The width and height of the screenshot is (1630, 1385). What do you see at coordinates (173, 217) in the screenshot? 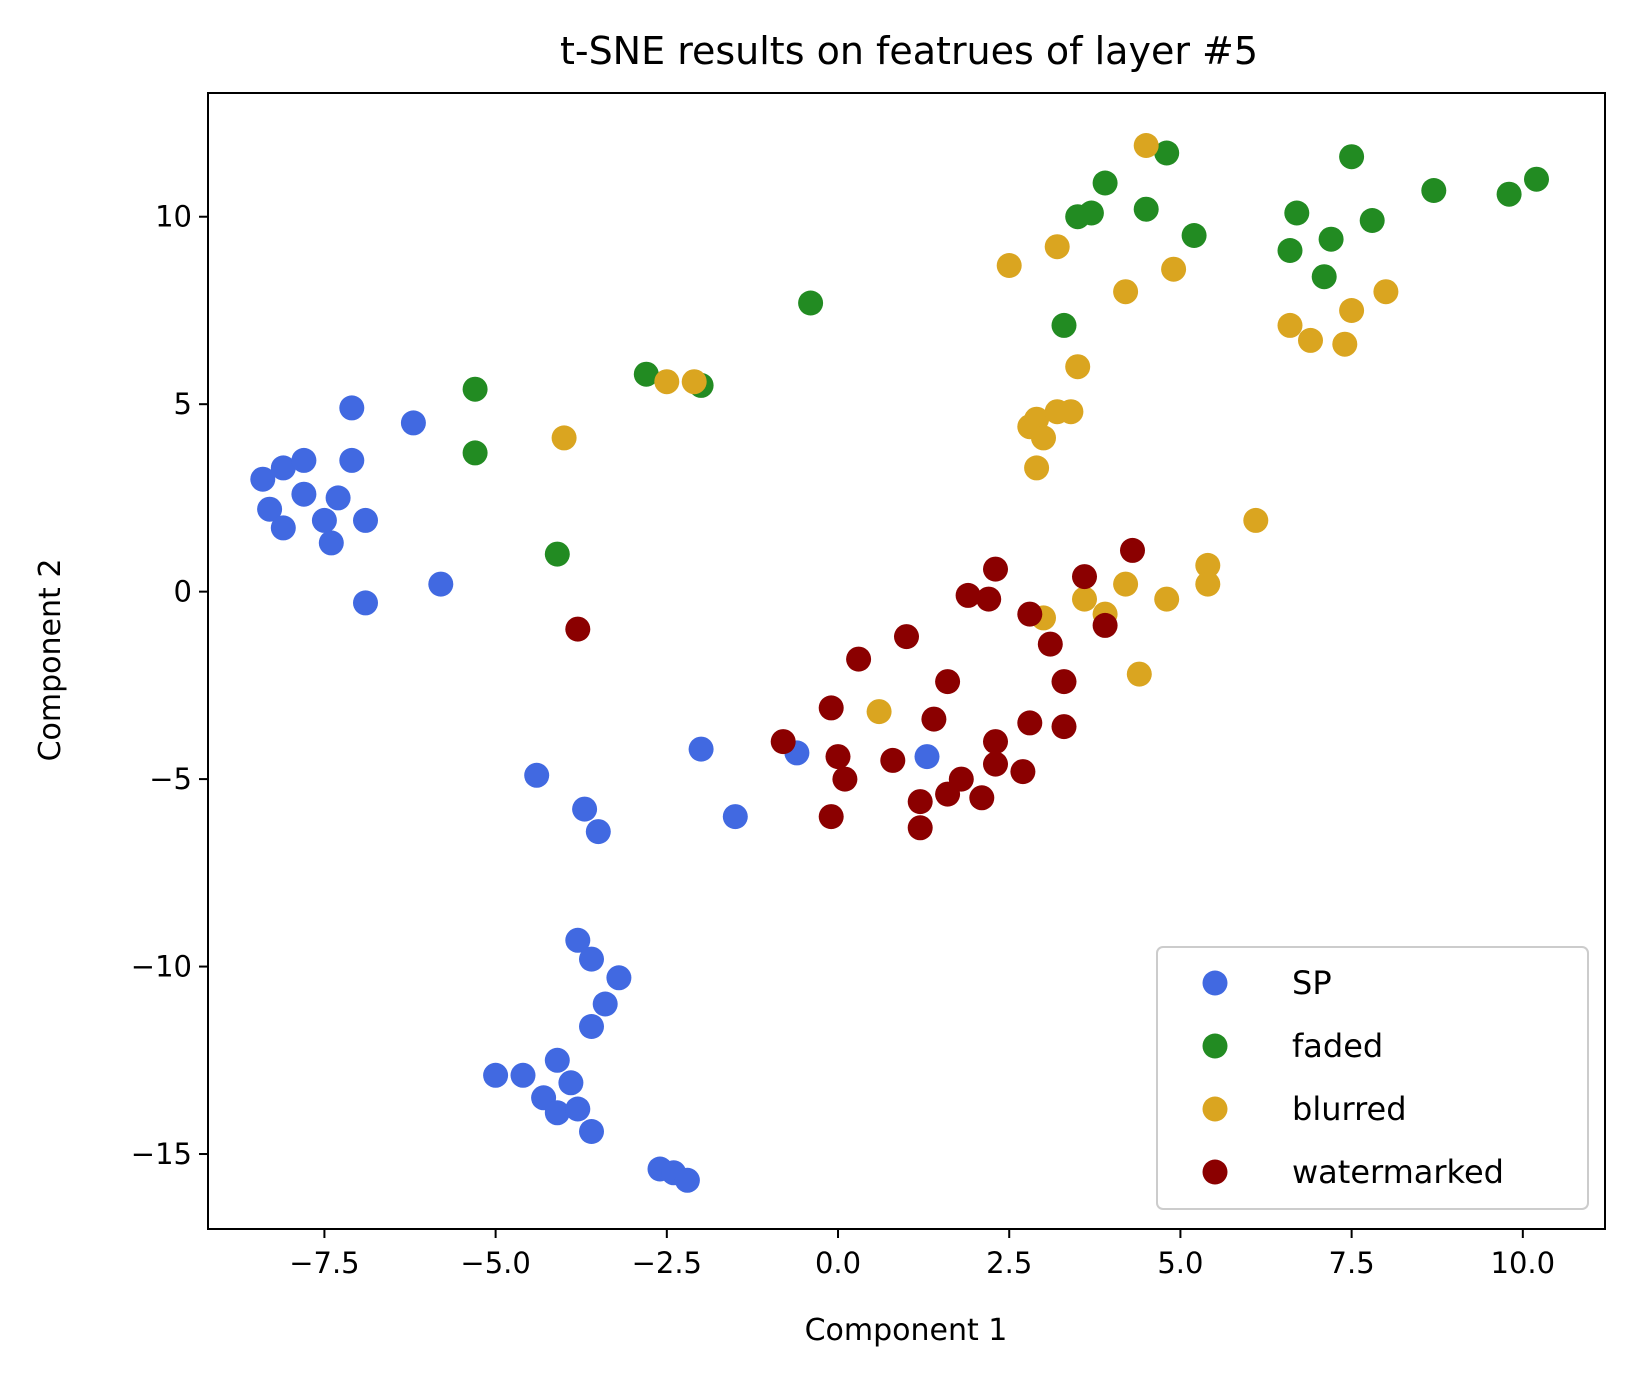
I see `y-tick-label: 10` at bounding box center [173, 217].